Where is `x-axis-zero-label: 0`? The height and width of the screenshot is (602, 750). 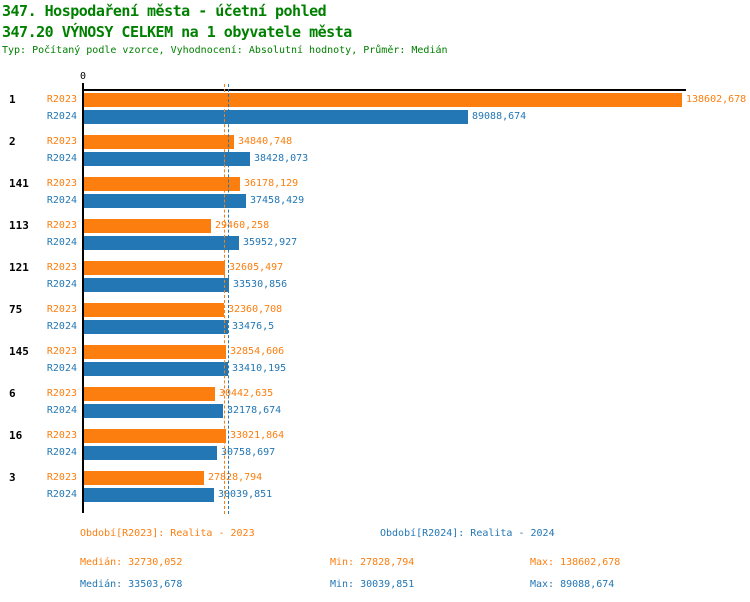 x-axis-zero-label: 0 is located at coordinates (83, 76).